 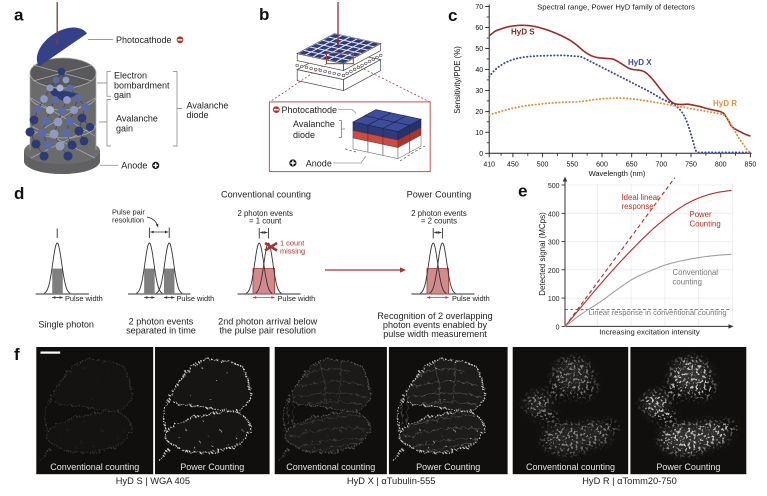 I want to click on svg-text: HyD R | αTomm20-750, so click(x=629, y=481).